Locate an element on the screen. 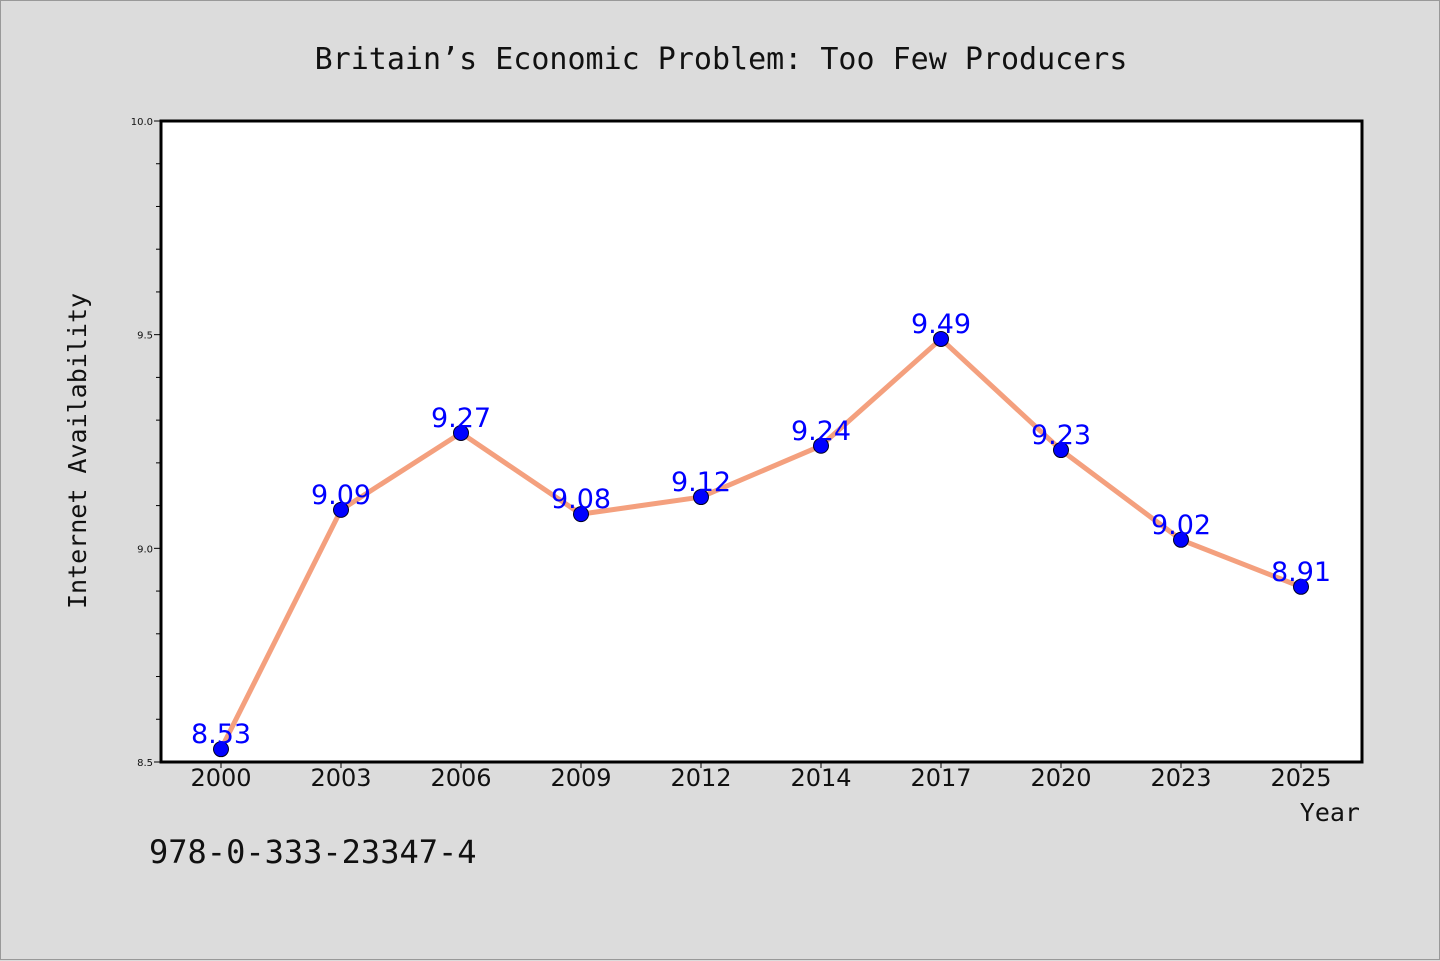 The image size is (1440, 961). isbn-text: 978-0-333-23347-4 is located at coordinates (313, 852).